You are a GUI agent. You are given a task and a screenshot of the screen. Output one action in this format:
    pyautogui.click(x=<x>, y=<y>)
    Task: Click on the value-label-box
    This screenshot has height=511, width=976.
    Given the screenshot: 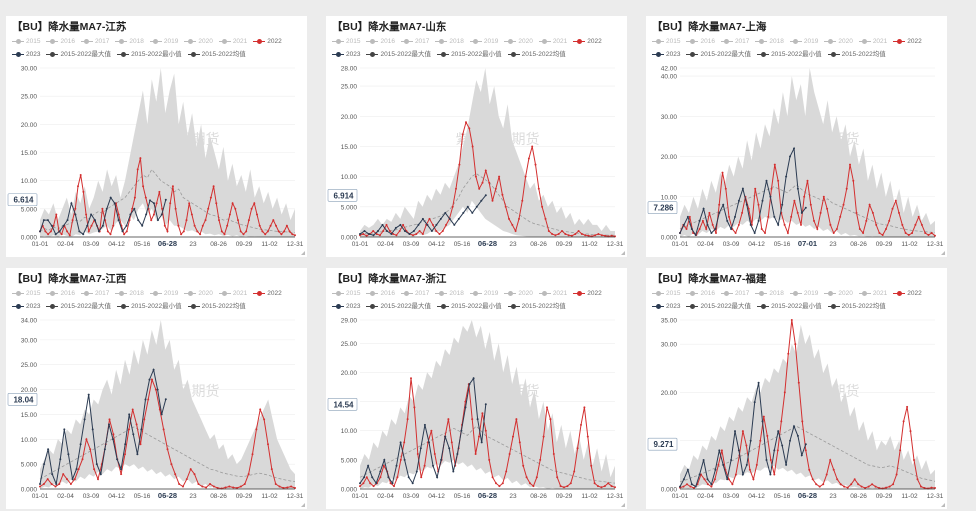 What is the action you would take?
    pyautogui.click(x=22, y=200)
    